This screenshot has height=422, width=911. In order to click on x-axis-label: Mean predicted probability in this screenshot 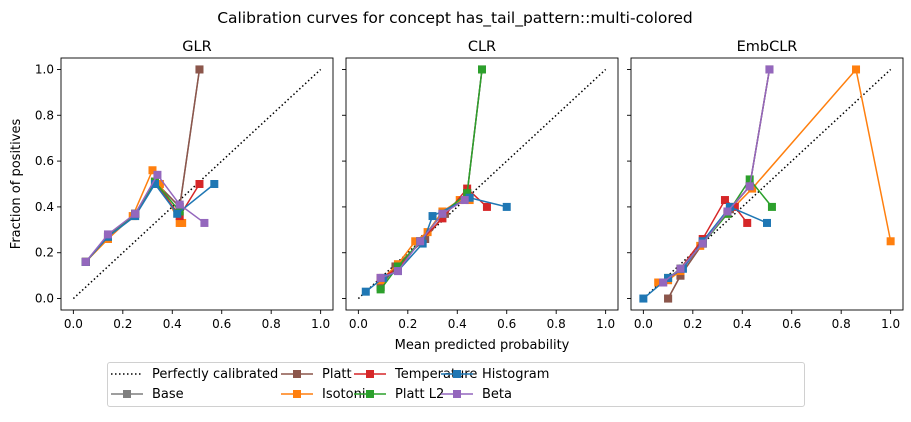, I will do `click(482, 345)`.